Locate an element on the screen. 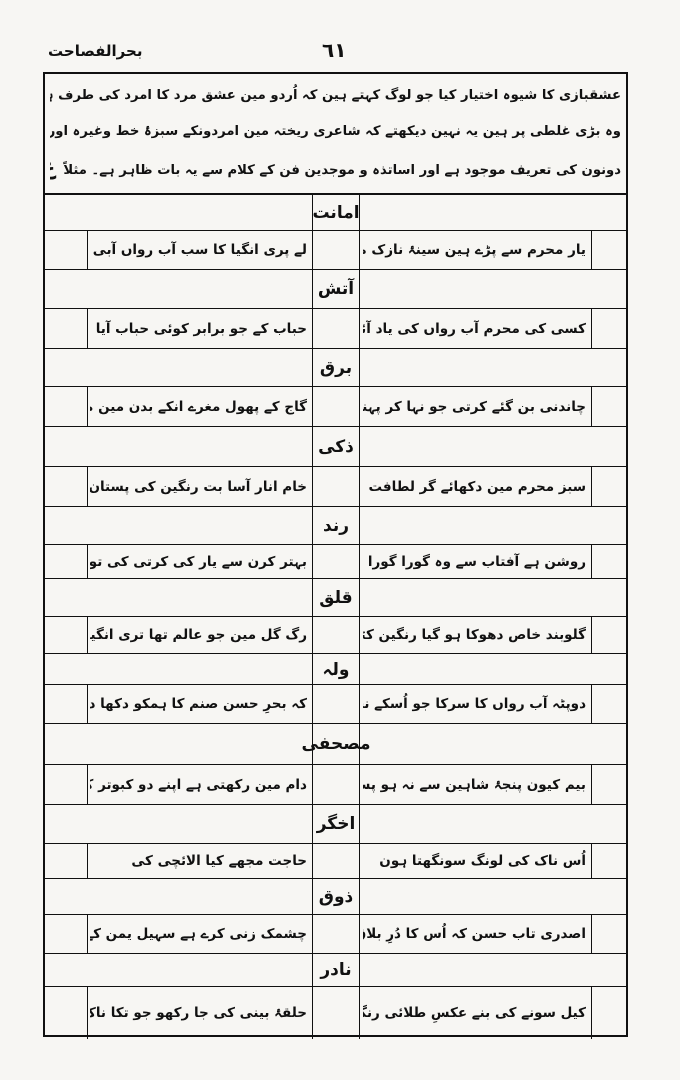  poet-name: ذوق is located at coordinates (336, 896).